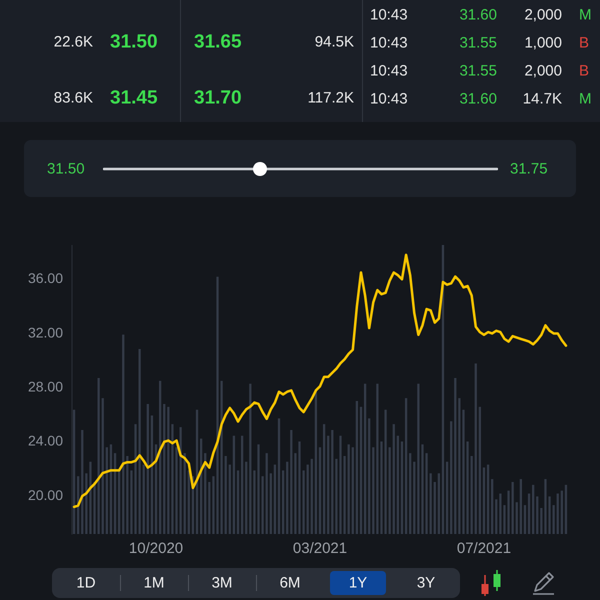  I want to click on tab: 3M, so click(222, 583).